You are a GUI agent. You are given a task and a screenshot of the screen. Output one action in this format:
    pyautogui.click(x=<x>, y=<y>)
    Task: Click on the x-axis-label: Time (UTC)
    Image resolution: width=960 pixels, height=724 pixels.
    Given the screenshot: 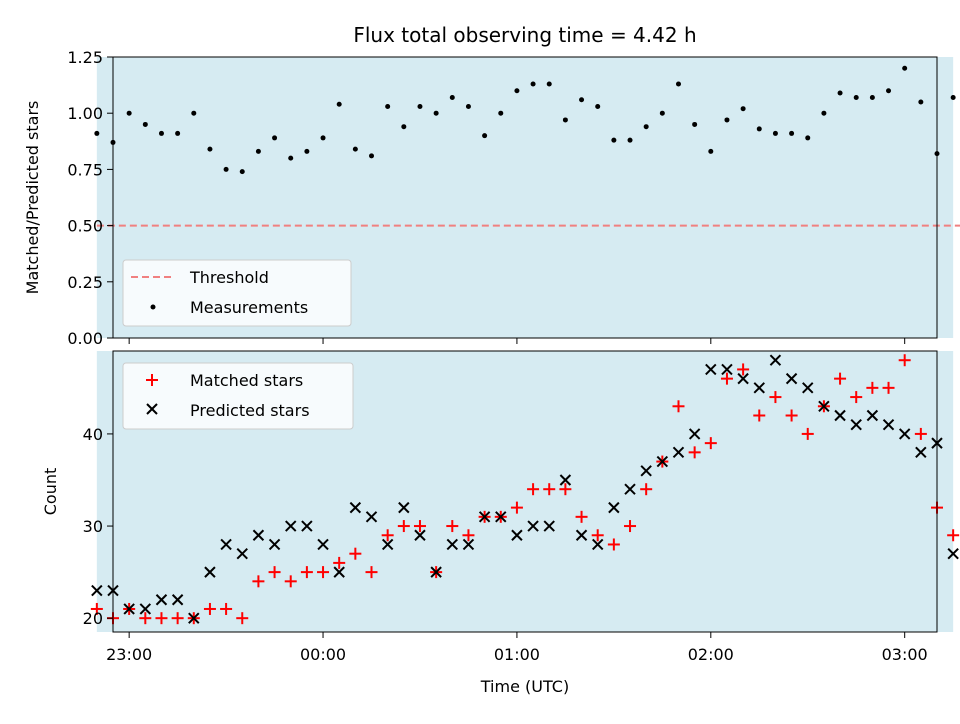 What is the action you would take?
    pyautogui.click(x=524, y=686)
    